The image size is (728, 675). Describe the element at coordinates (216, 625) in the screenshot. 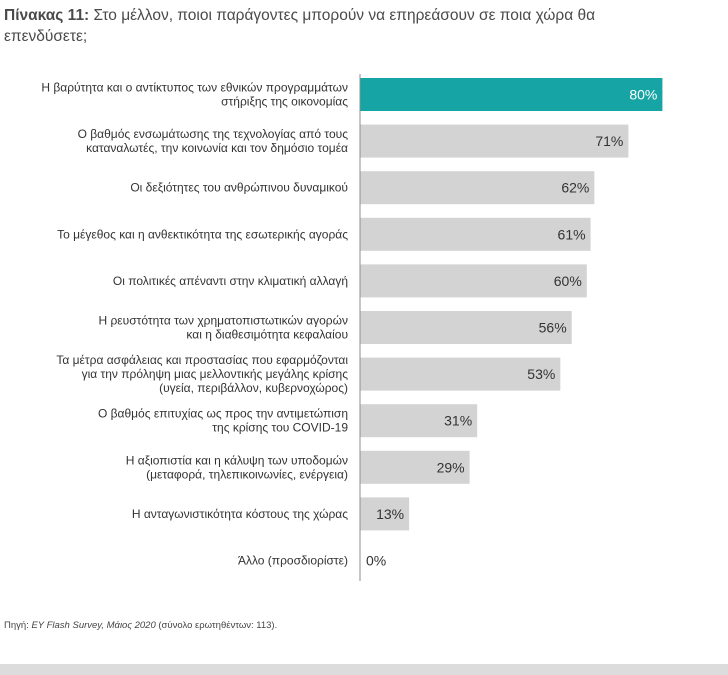

I see `source-rest: (σύνολο ερωτηθέντων: 113).` at that location.